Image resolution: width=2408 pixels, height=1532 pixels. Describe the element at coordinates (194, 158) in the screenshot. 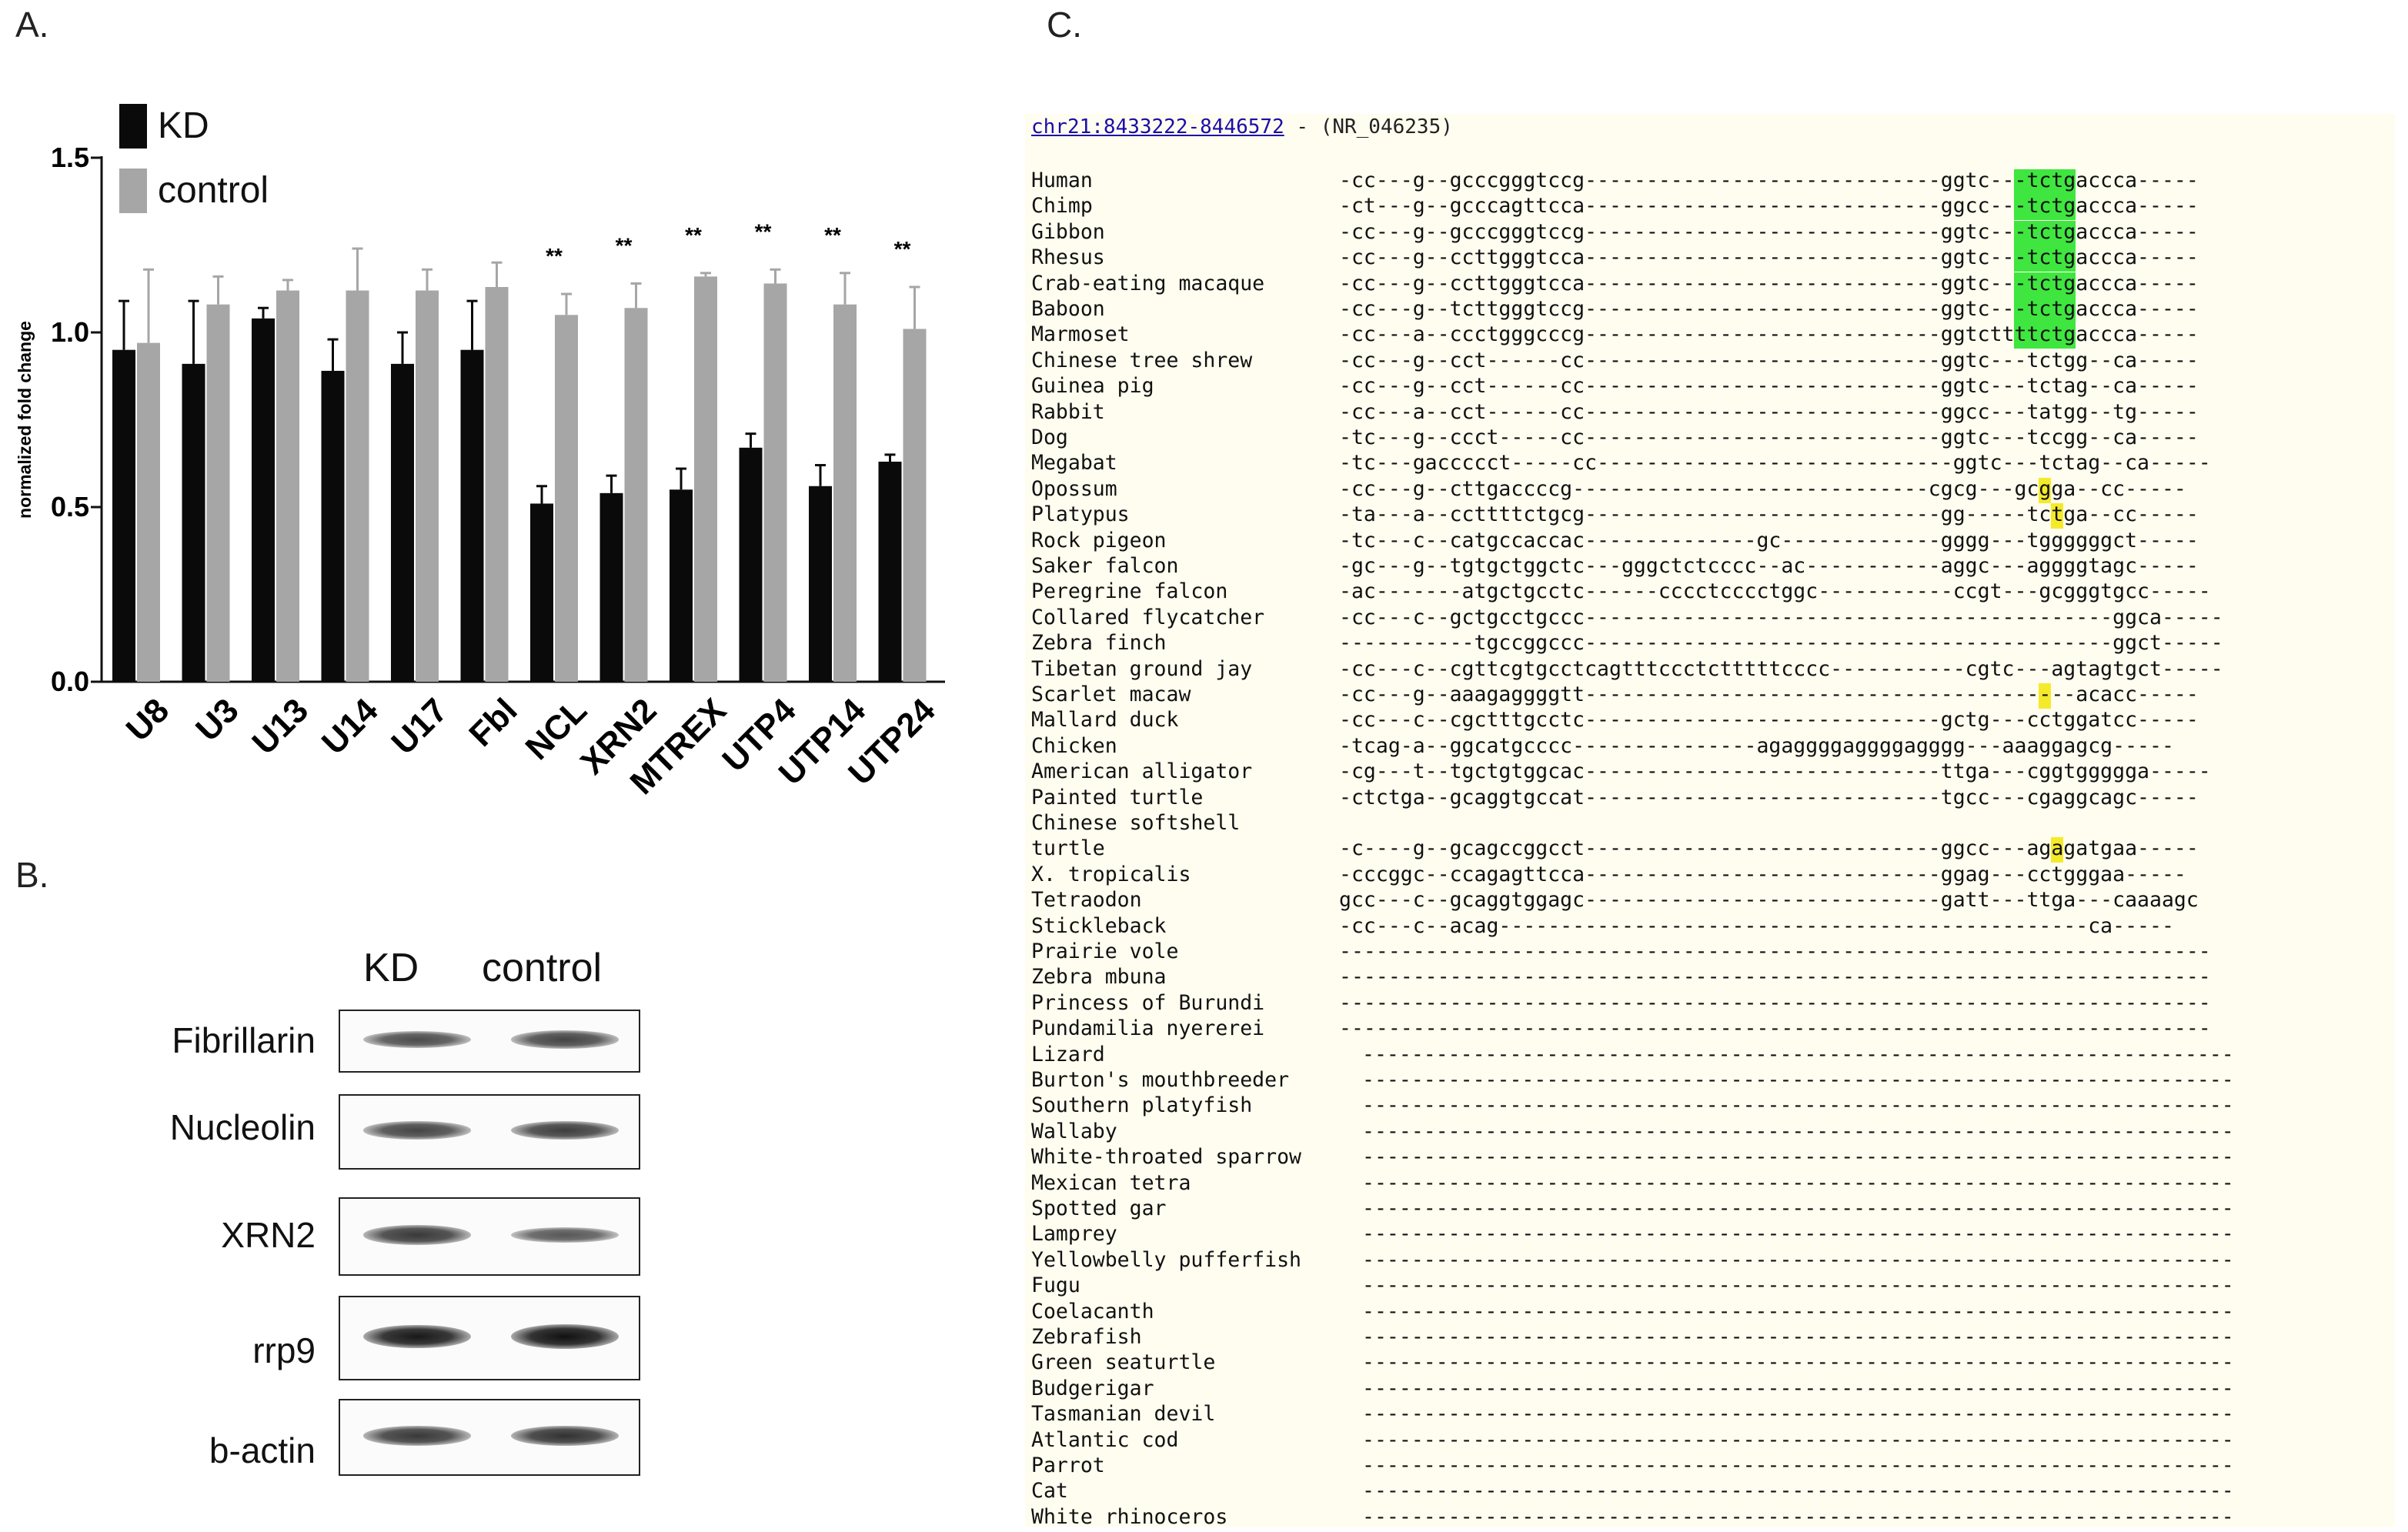

I see `chart-legend: KD control` at that location.